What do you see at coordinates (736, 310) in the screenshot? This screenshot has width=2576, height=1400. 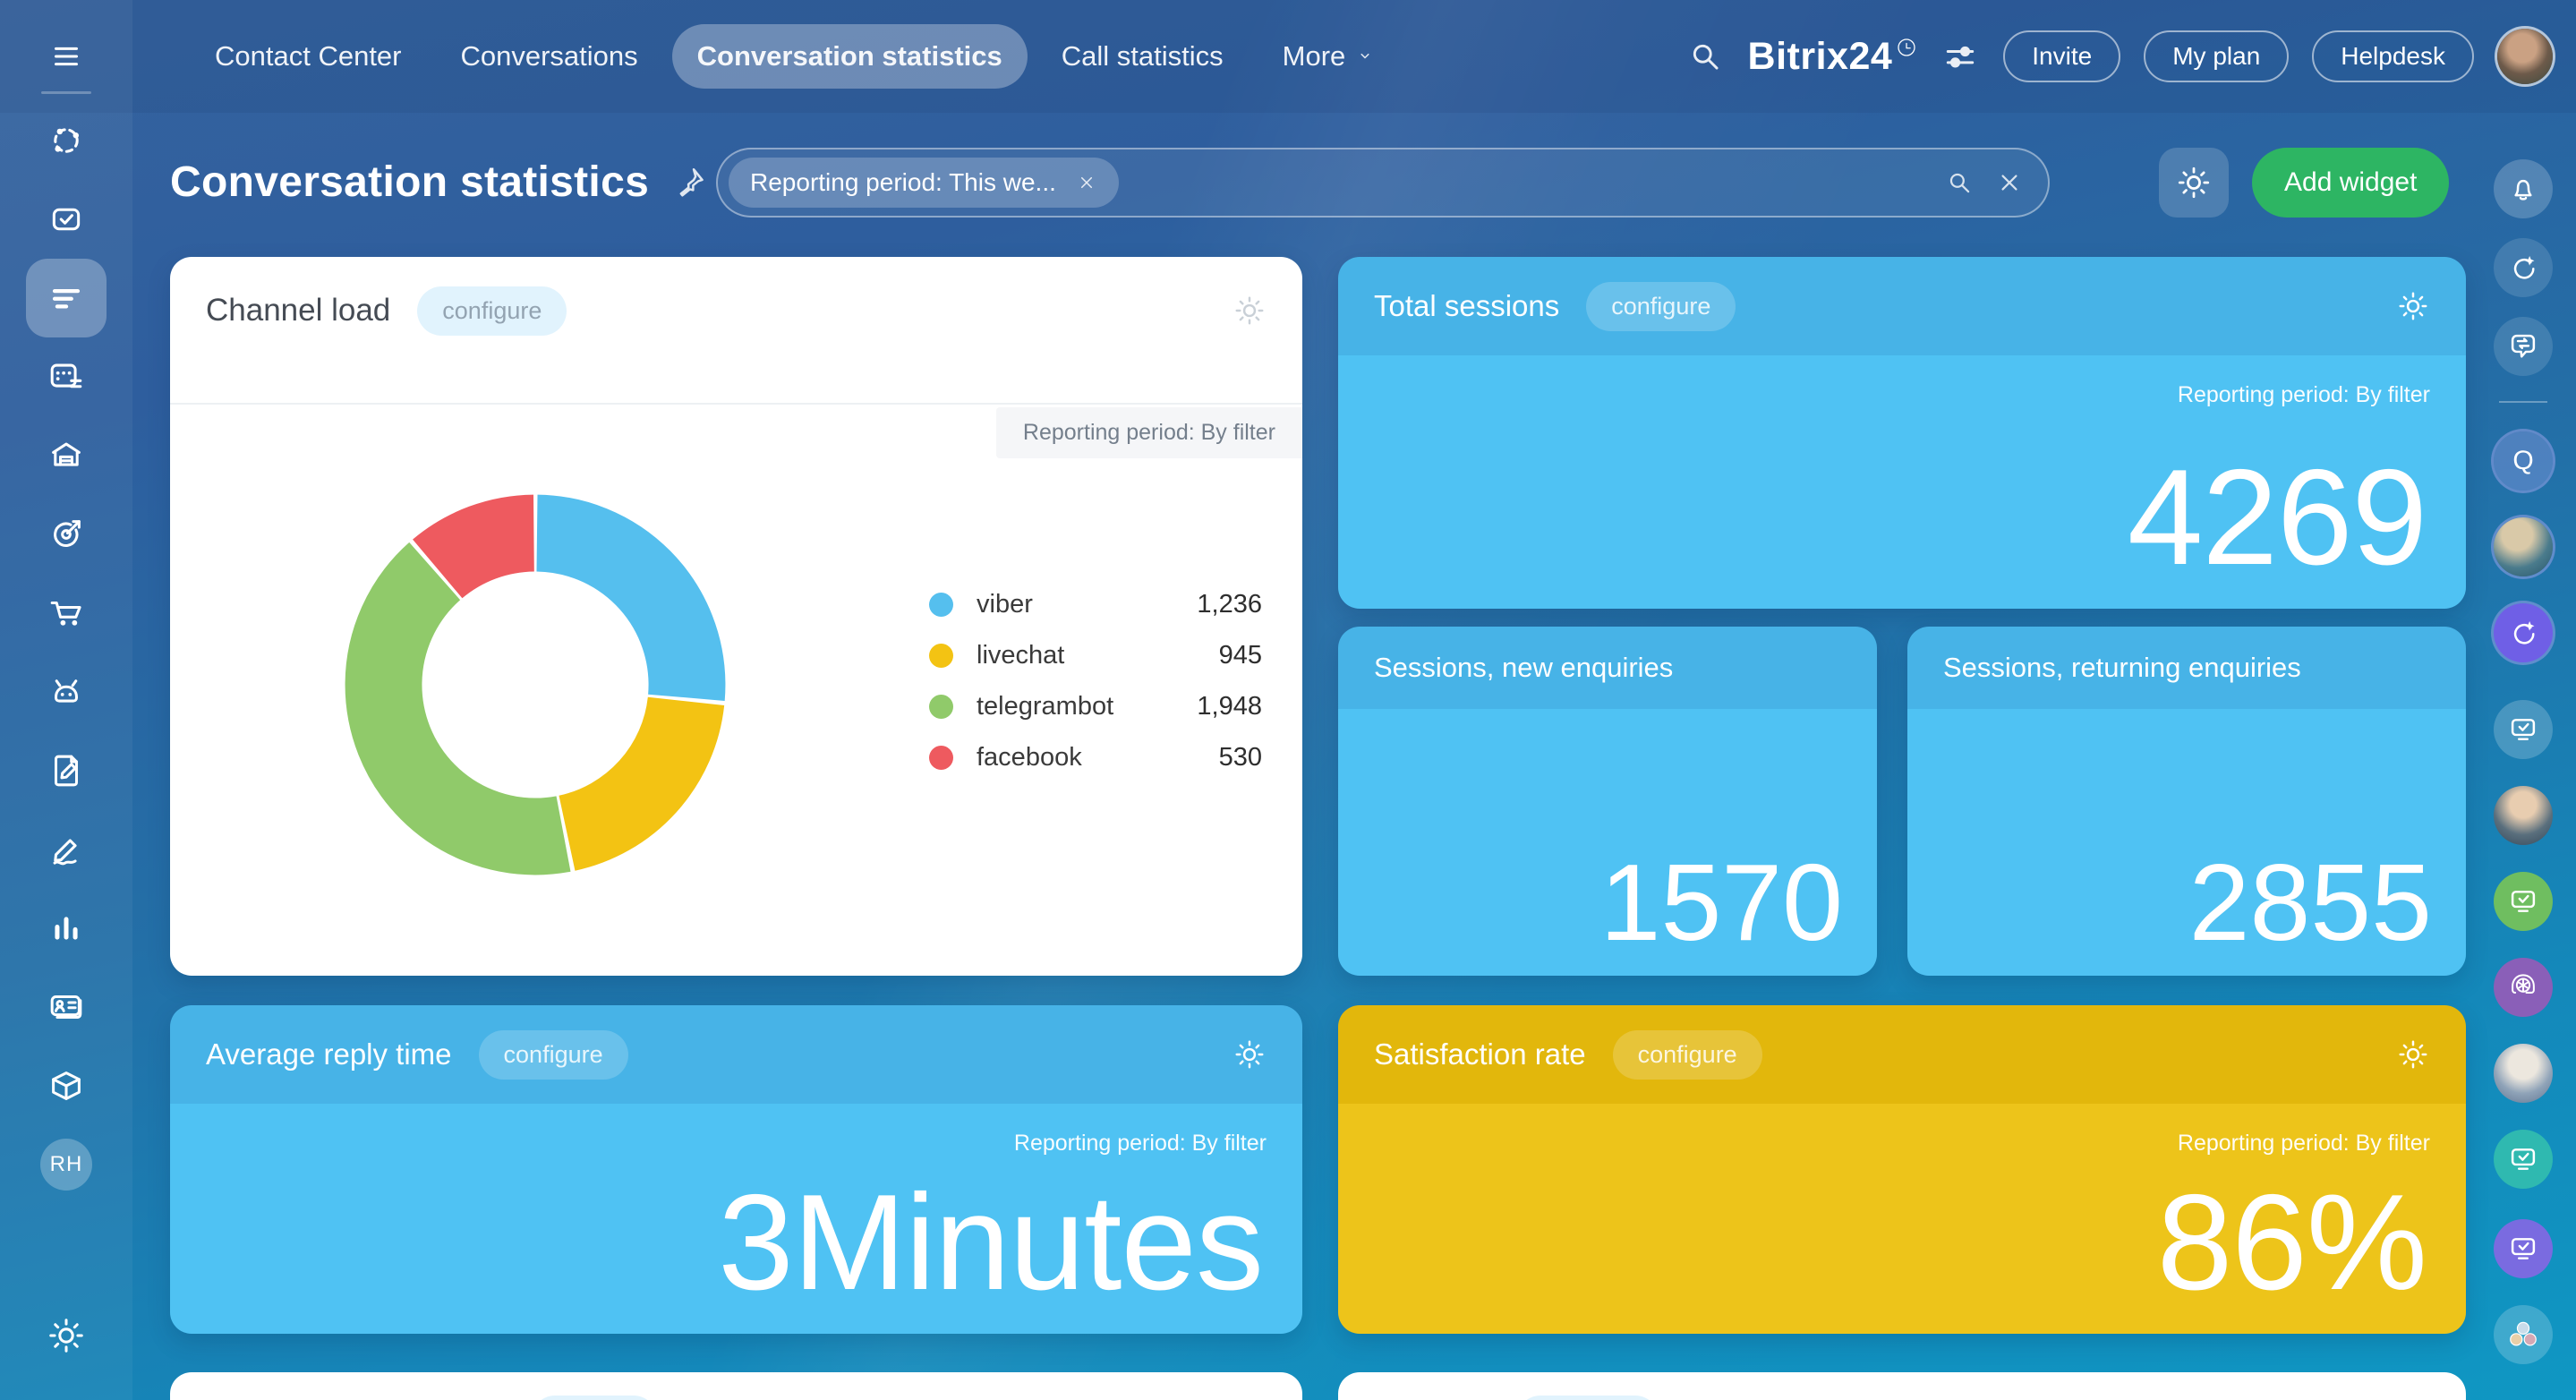 I see `widget-header: Channel load configure` at bounding box center [736, 310].